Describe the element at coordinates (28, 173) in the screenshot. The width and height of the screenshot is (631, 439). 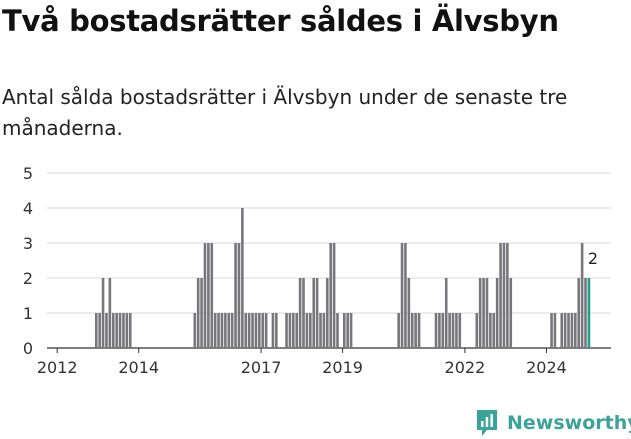
I see `y-tick-label: 5` at that location.